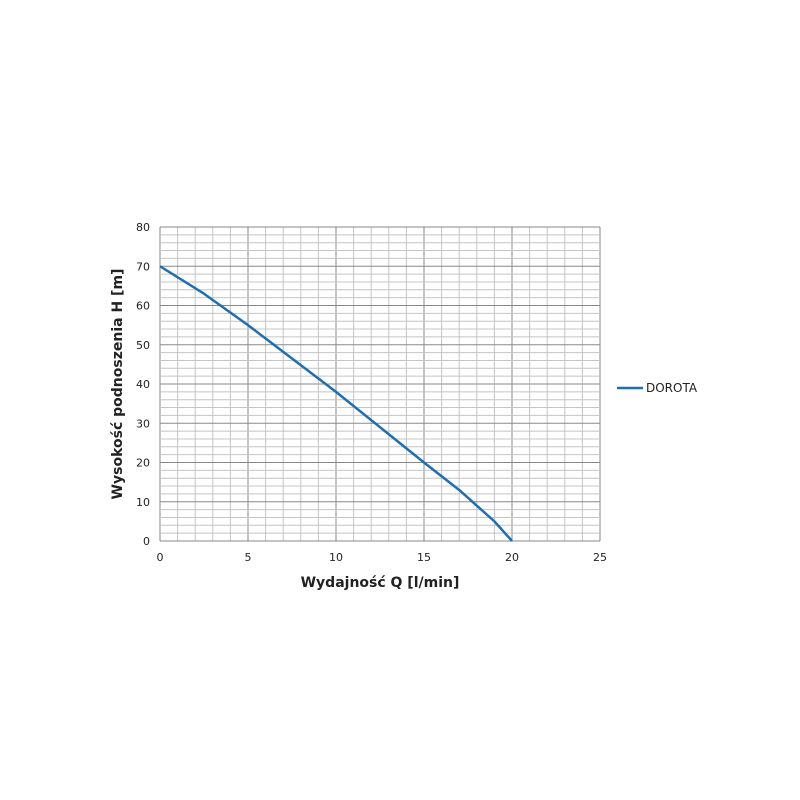  Describe the element at coordinates (672, 388) in the screenshot. I see `legend-label: DOROTA` at that location.